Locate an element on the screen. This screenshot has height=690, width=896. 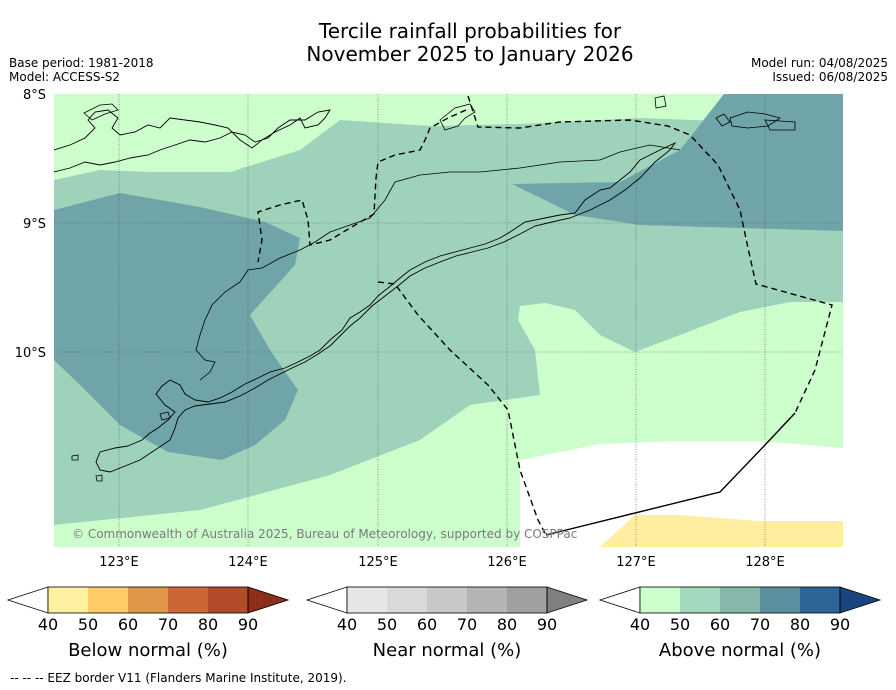
lat-label-8s: 8°S is located at coordinates (34, 95).